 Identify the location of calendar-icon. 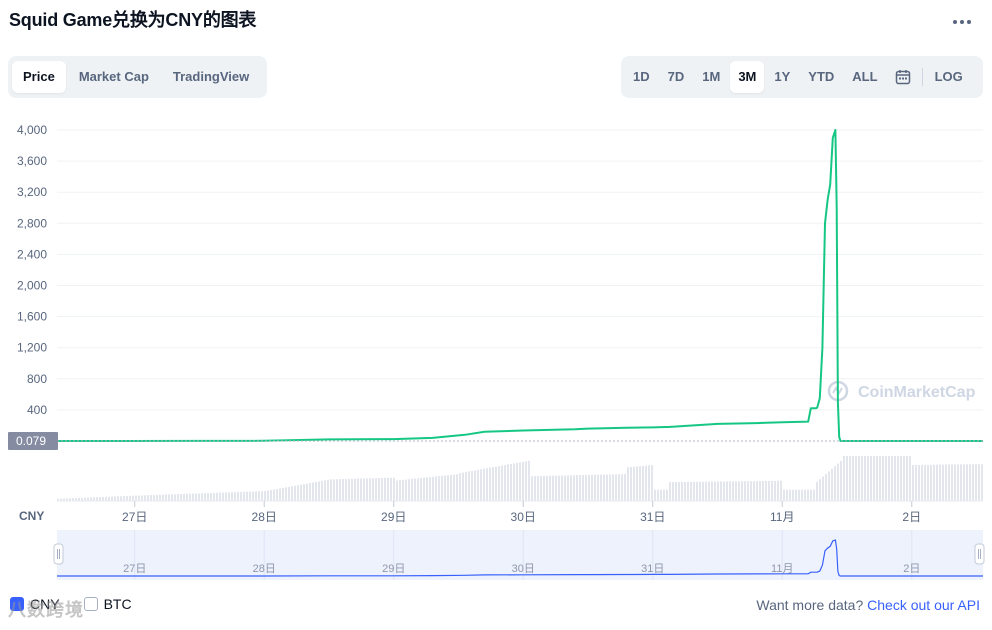
(903, 77).